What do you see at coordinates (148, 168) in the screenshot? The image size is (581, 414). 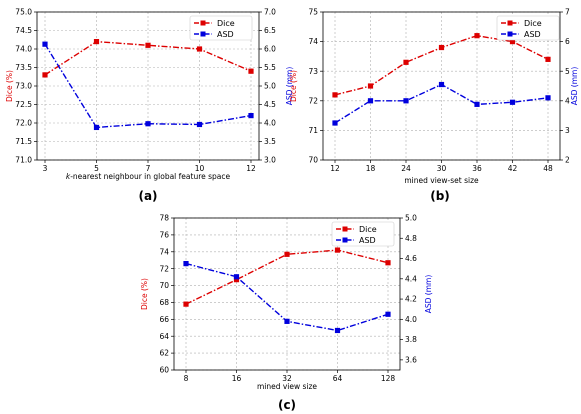 I see `x-tick-label: 7` at bounding box center [148, 168].